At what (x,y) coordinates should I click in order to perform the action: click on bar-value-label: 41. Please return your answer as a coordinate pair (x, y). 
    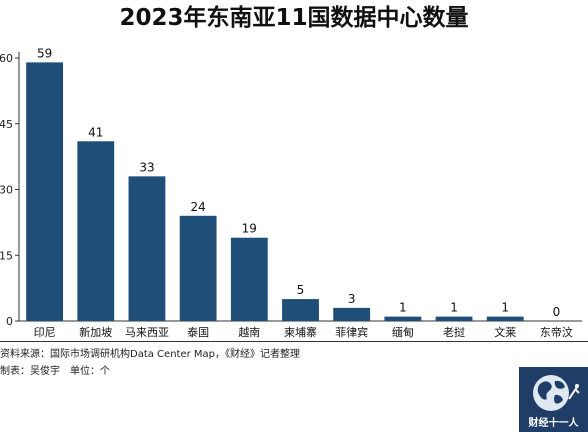
    Looking at the image, I should click on (95, 132).